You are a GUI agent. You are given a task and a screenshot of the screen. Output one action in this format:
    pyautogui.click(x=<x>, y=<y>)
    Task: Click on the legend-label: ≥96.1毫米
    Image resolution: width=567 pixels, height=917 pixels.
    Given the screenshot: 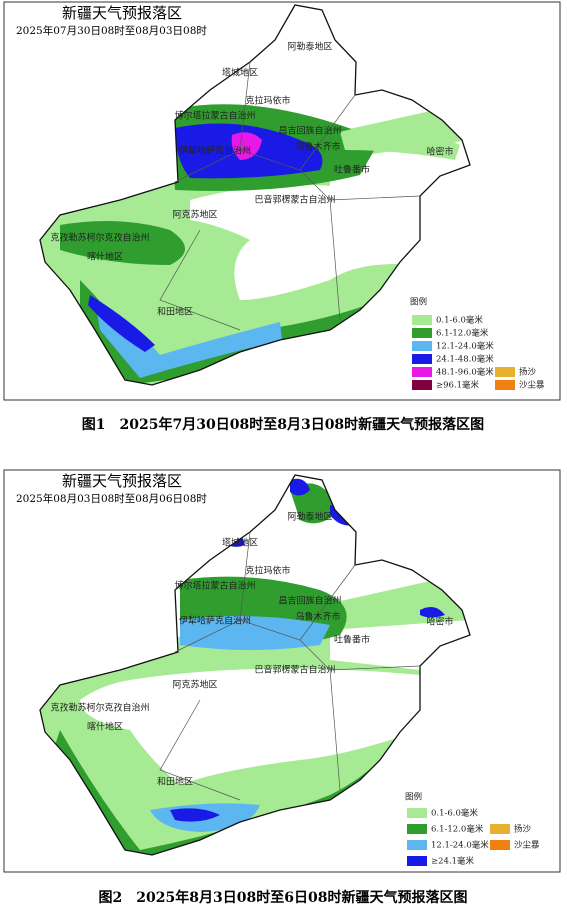 What is the action you would take?
    pyautogui.click(x=458, y=385)
    